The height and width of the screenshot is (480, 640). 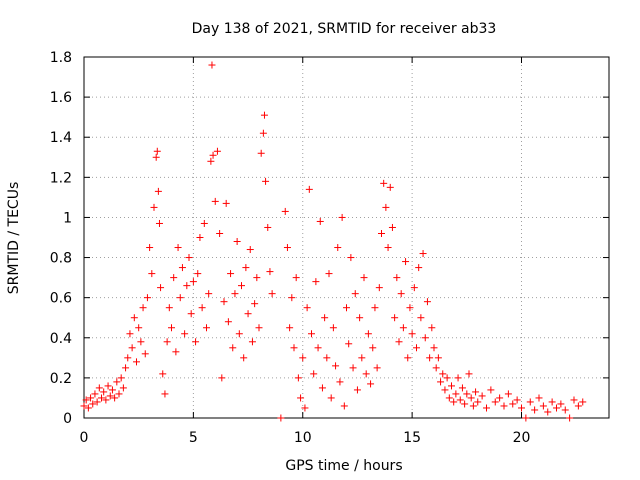 What do you see at coordinates (61, 299) in the screenshot?
I see `y-tick-label: 0.6` at bounding box center [61, 299].